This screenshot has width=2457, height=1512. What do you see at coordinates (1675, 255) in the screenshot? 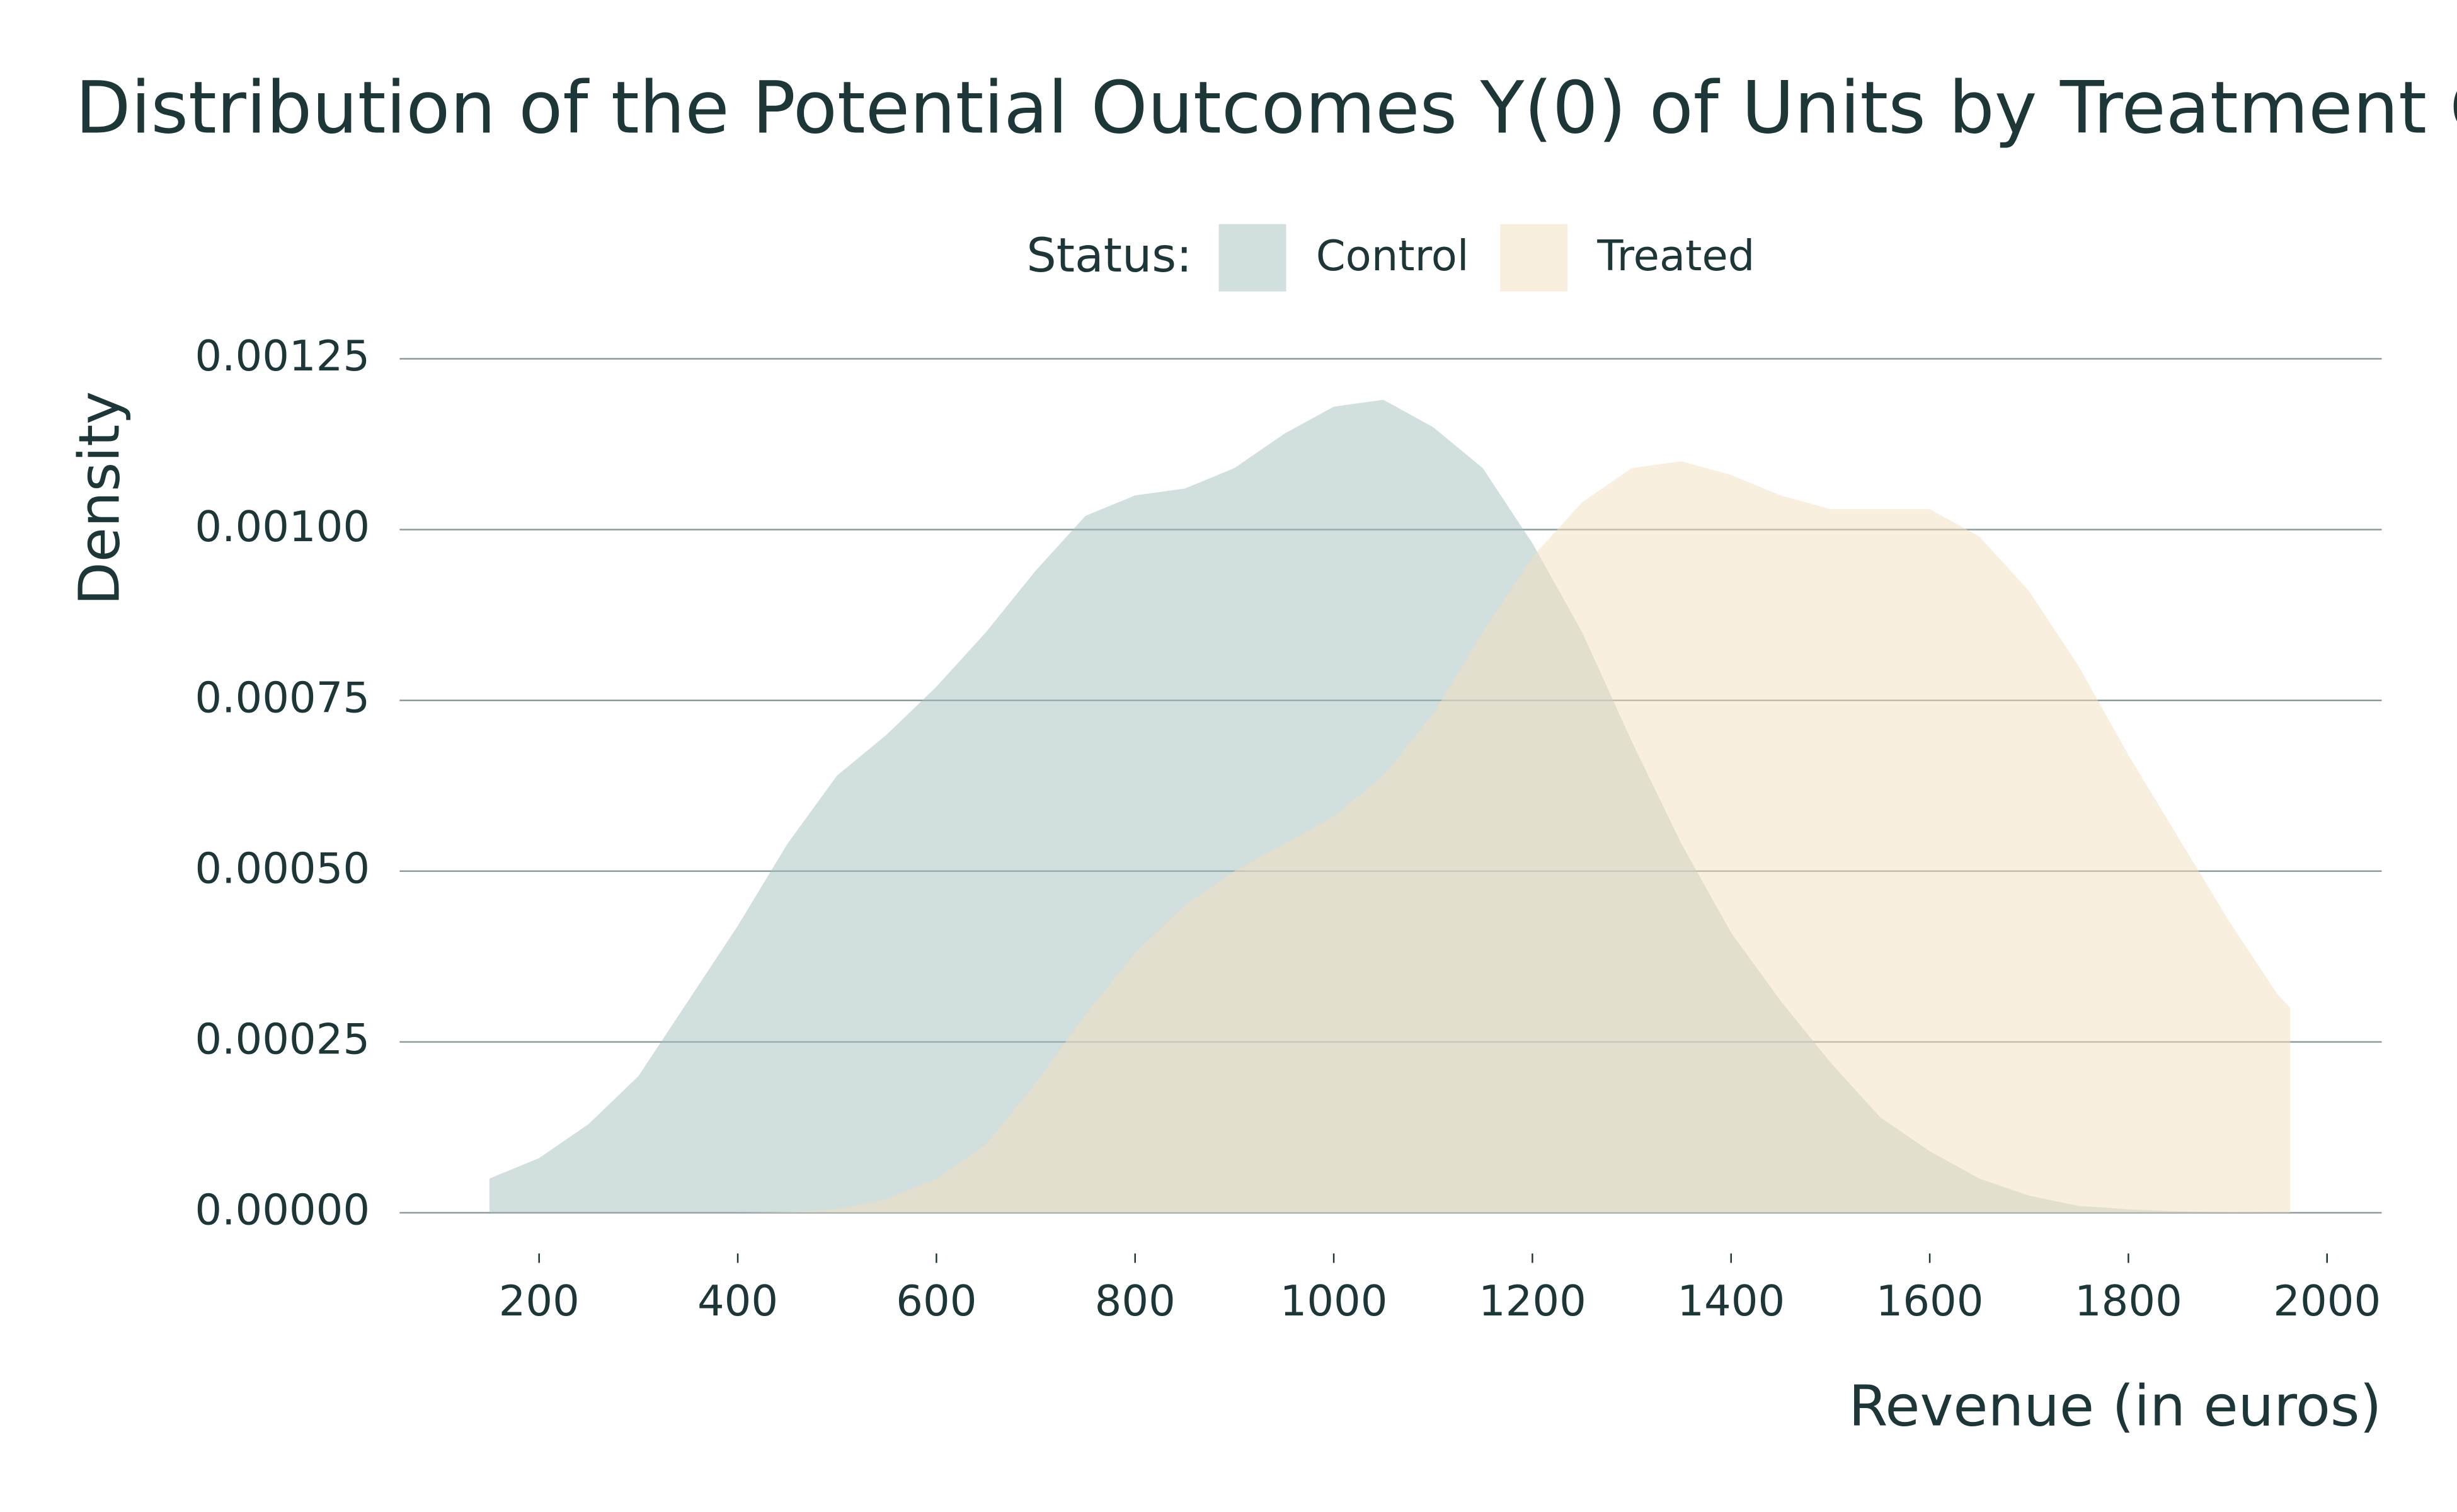
I see `legend-label: Treated` at bounding box center [1675, 255].